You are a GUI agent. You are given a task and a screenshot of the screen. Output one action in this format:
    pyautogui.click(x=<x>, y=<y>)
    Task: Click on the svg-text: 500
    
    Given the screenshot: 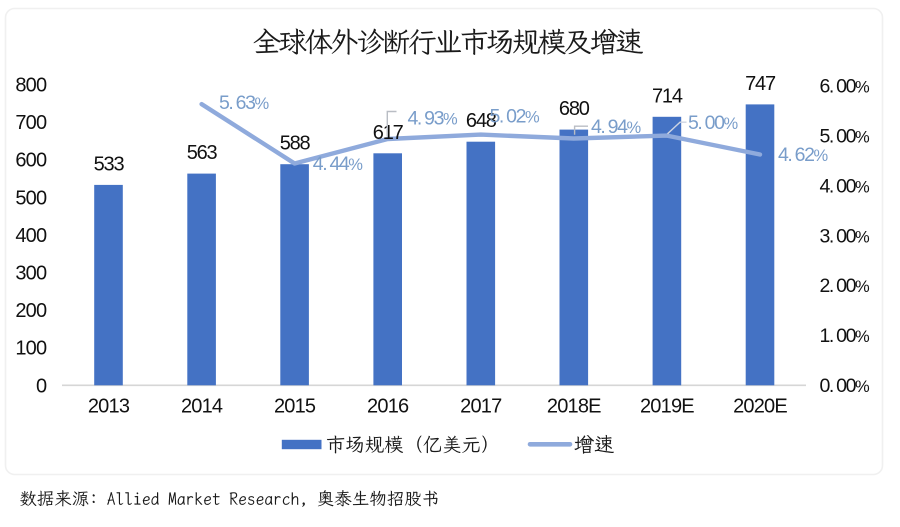 What is the action you would take?
    pyautogui.click(x=31, y=198)
    